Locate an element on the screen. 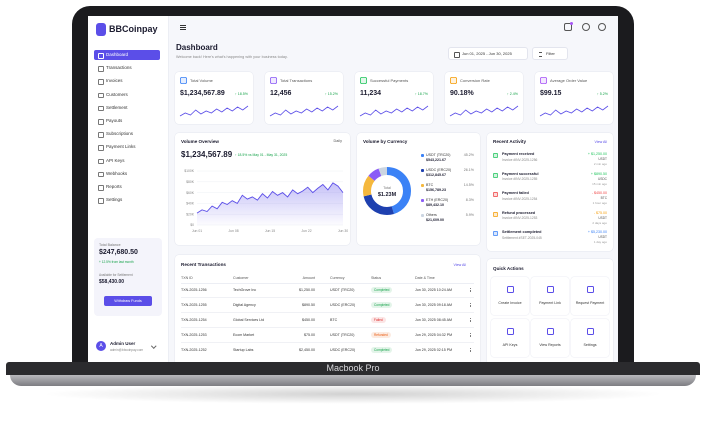 Image resolution: width=706 pixels, height=448 pixels. activity-currency: USDC is located at coordinates (602, 178).